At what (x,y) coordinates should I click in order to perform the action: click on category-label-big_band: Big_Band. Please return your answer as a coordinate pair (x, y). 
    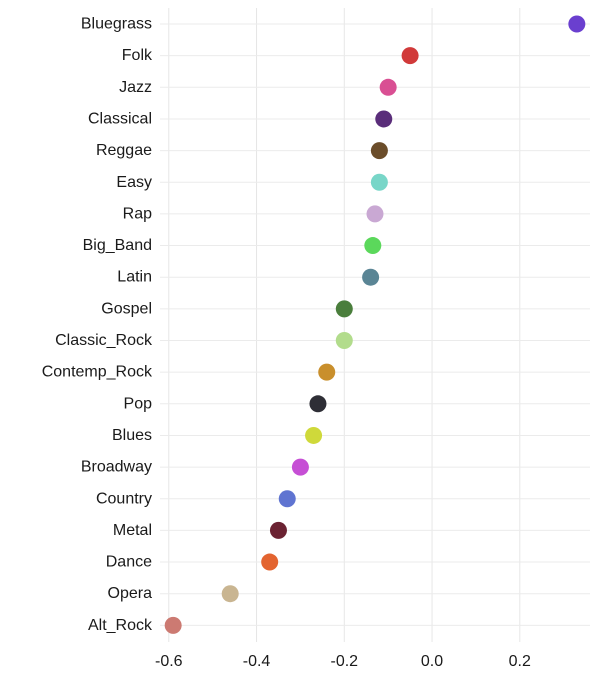
    Looking at the image, I should click on (117, 245).